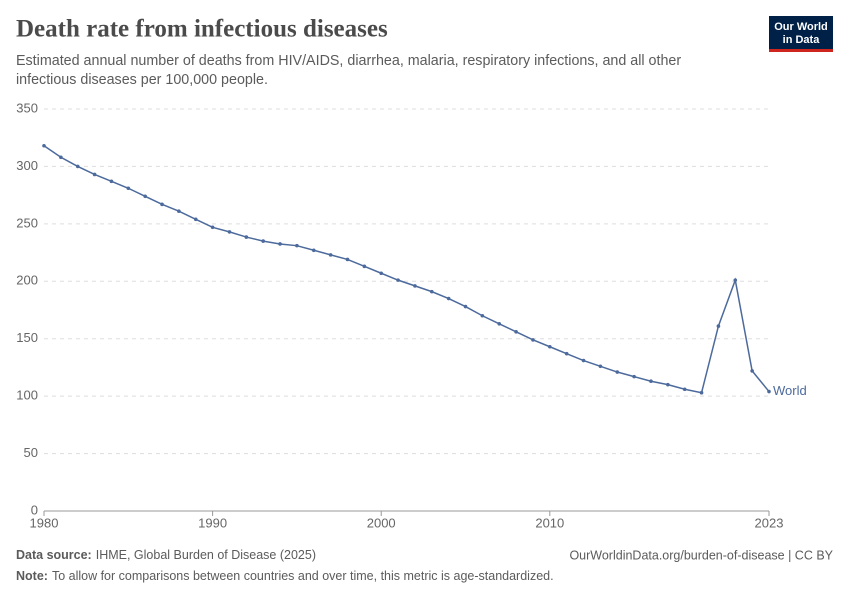 Image resolution: width=850 pixels, height=600 pixels. What do you see at coordinates (801, 50) in the screenshot?
I see `logo-stripe` at bounding box center [801, 50].